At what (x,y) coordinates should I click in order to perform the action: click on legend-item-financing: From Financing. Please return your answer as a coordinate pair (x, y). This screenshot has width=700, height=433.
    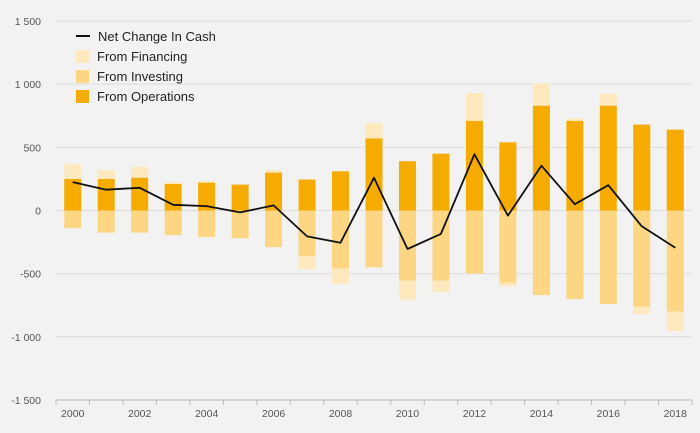
    Looking at the image, I should click on (146, 56).